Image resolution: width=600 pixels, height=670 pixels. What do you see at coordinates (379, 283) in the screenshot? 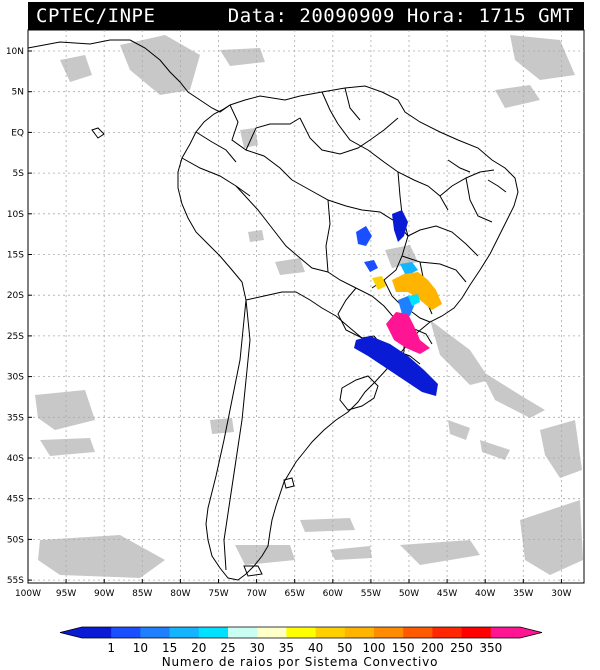
I see `system-orange-west` at bounding box center [379, 283].